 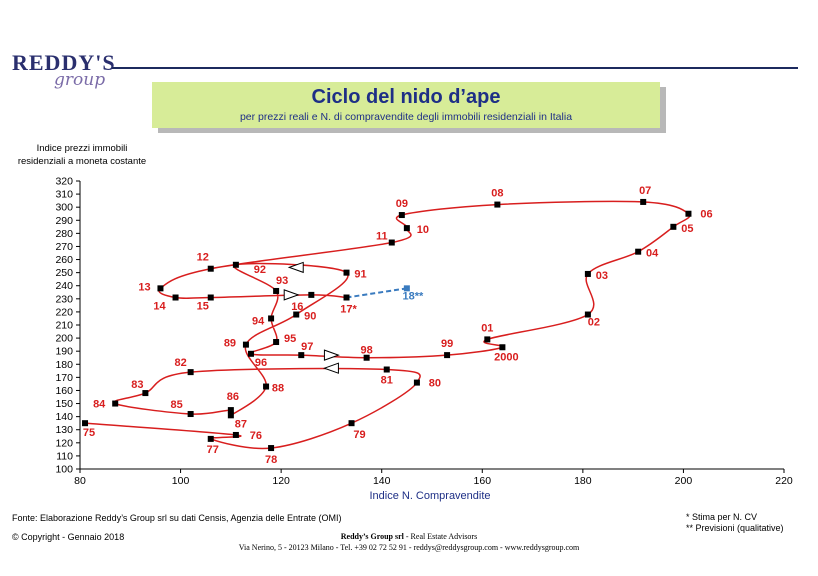 I want to click on data-point-label: 18**, so click(x=413, y=296).